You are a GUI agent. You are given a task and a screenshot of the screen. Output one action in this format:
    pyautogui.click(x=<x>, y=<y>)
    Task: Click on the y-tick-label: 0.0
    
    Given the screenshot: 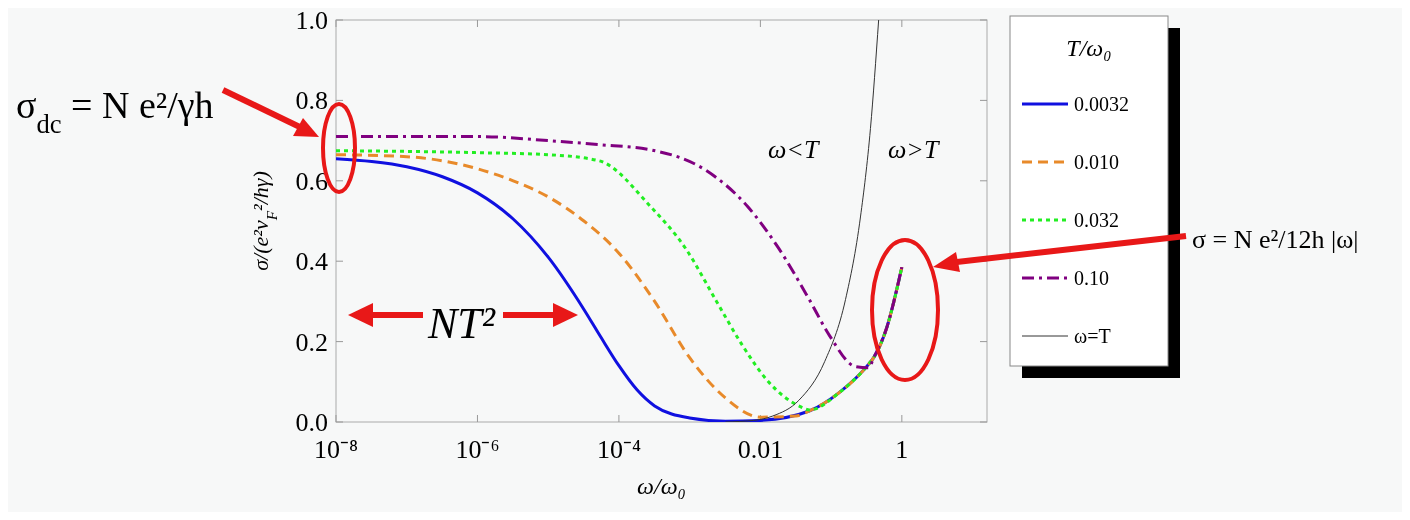 What is the action you would take?
    pyautogui.click(x=311, y=422)
    